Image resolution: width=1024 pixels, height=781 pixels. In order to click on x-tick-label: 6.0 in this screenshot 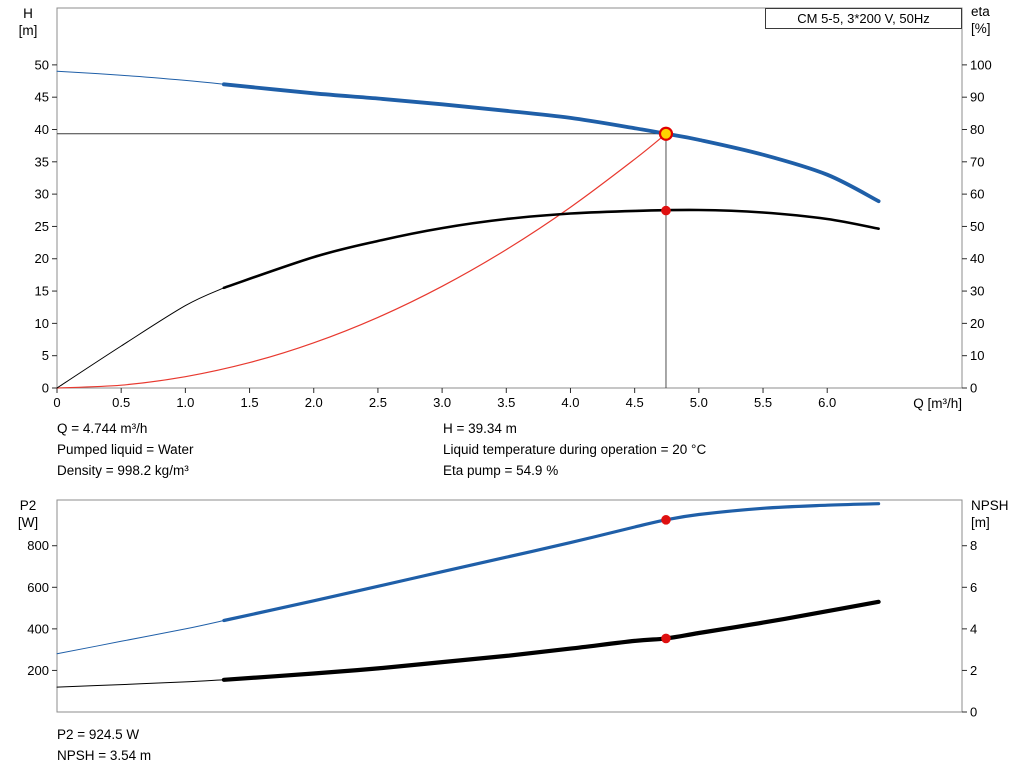, I will do `click(827, 402)`.